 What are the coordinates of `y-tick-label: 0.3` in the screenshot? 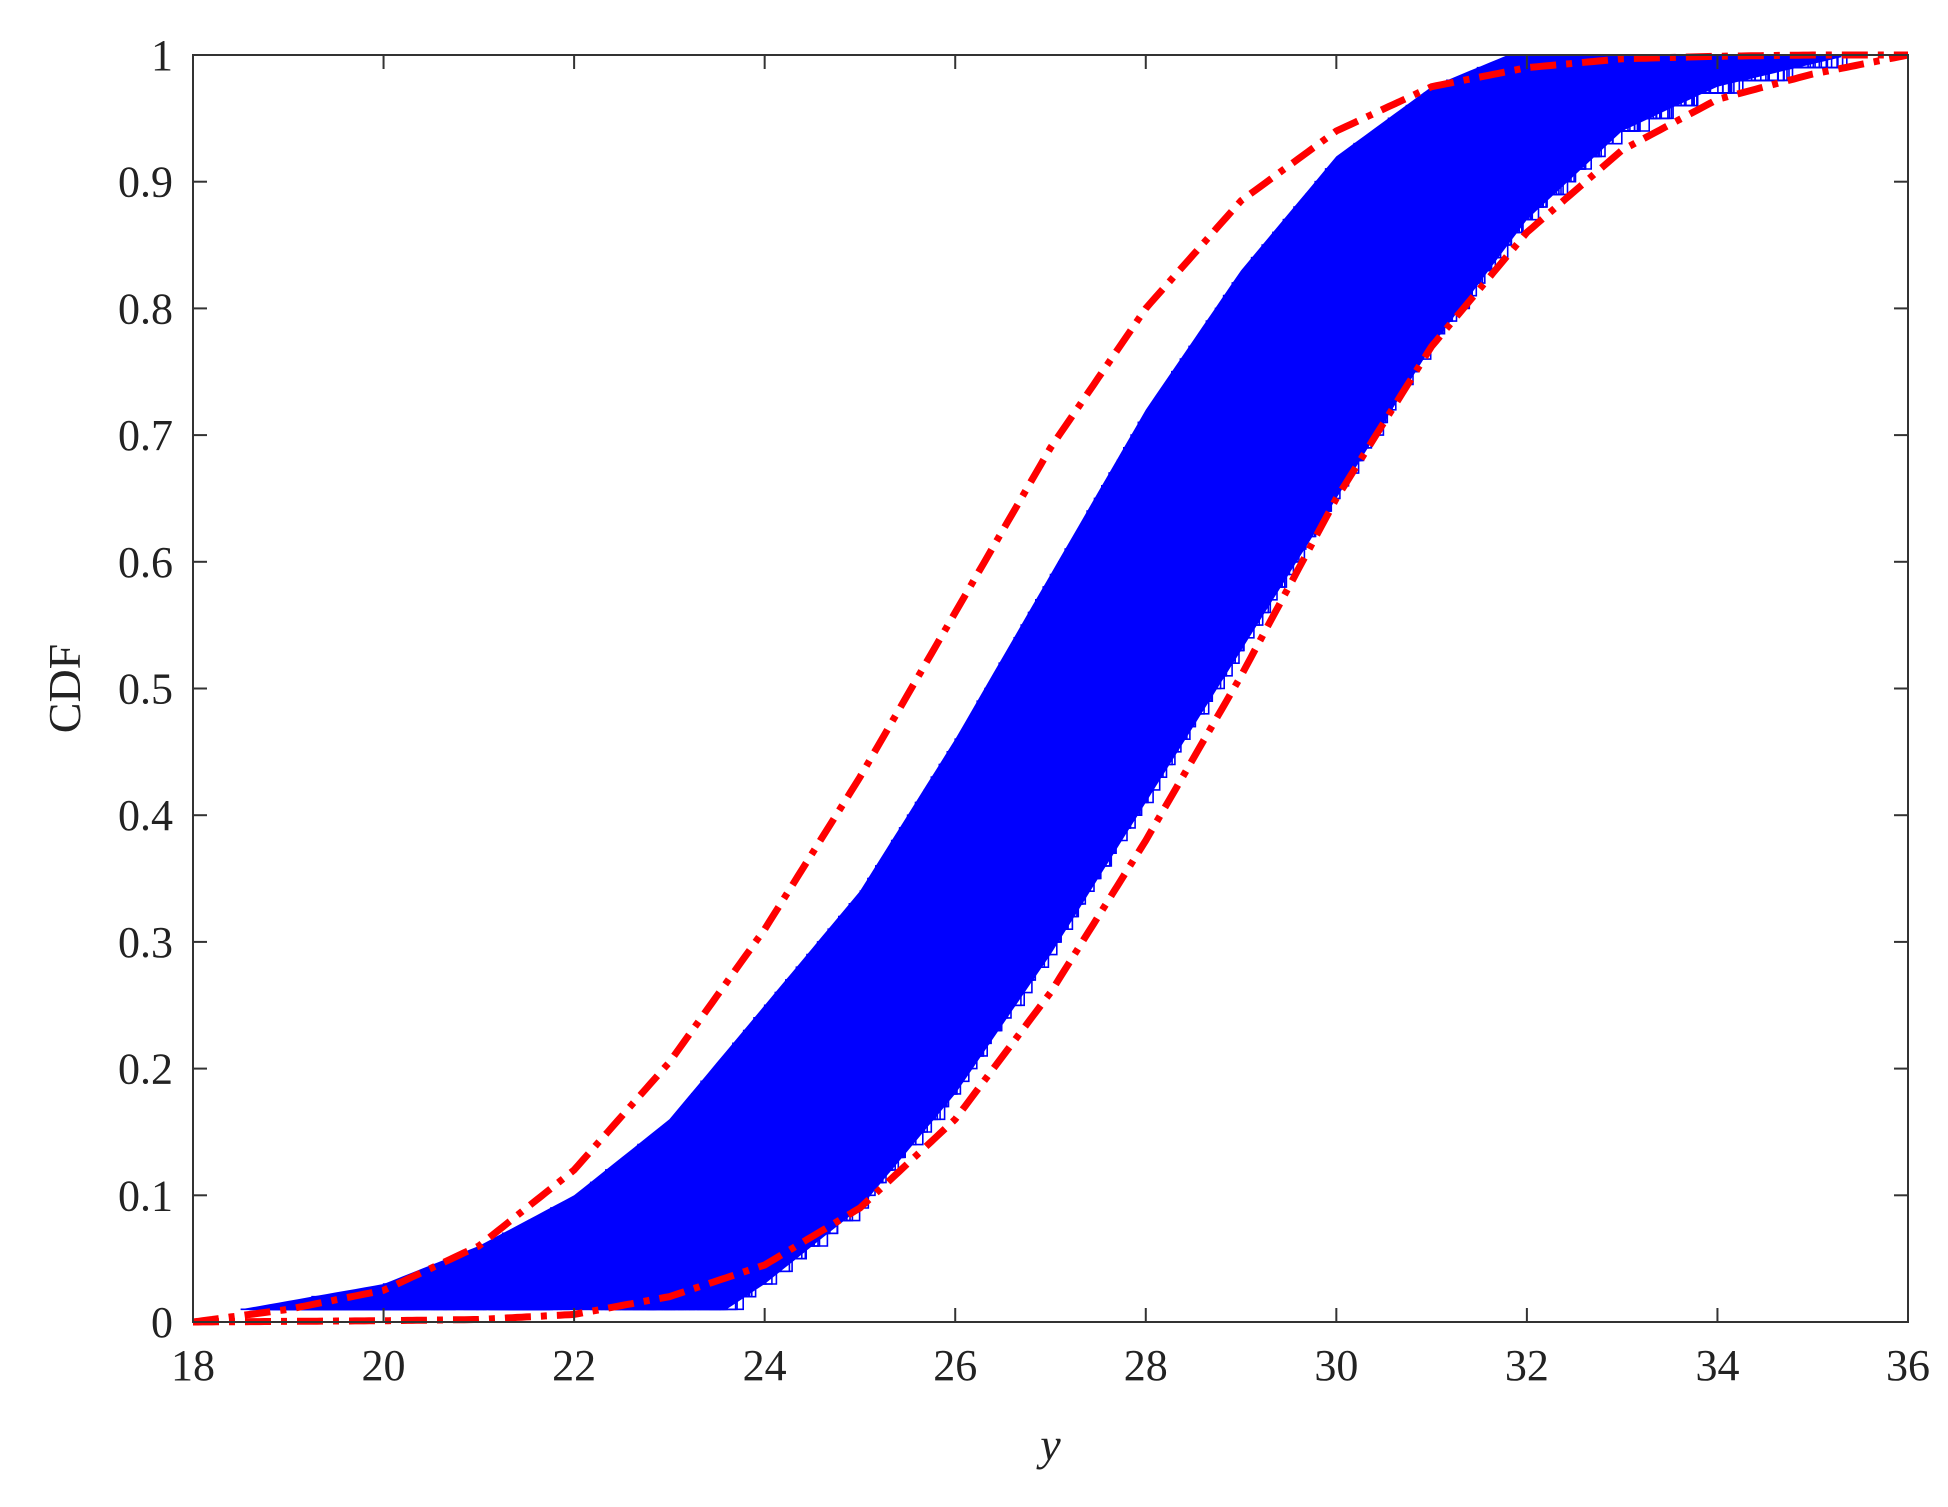 It's located at (145, 942).